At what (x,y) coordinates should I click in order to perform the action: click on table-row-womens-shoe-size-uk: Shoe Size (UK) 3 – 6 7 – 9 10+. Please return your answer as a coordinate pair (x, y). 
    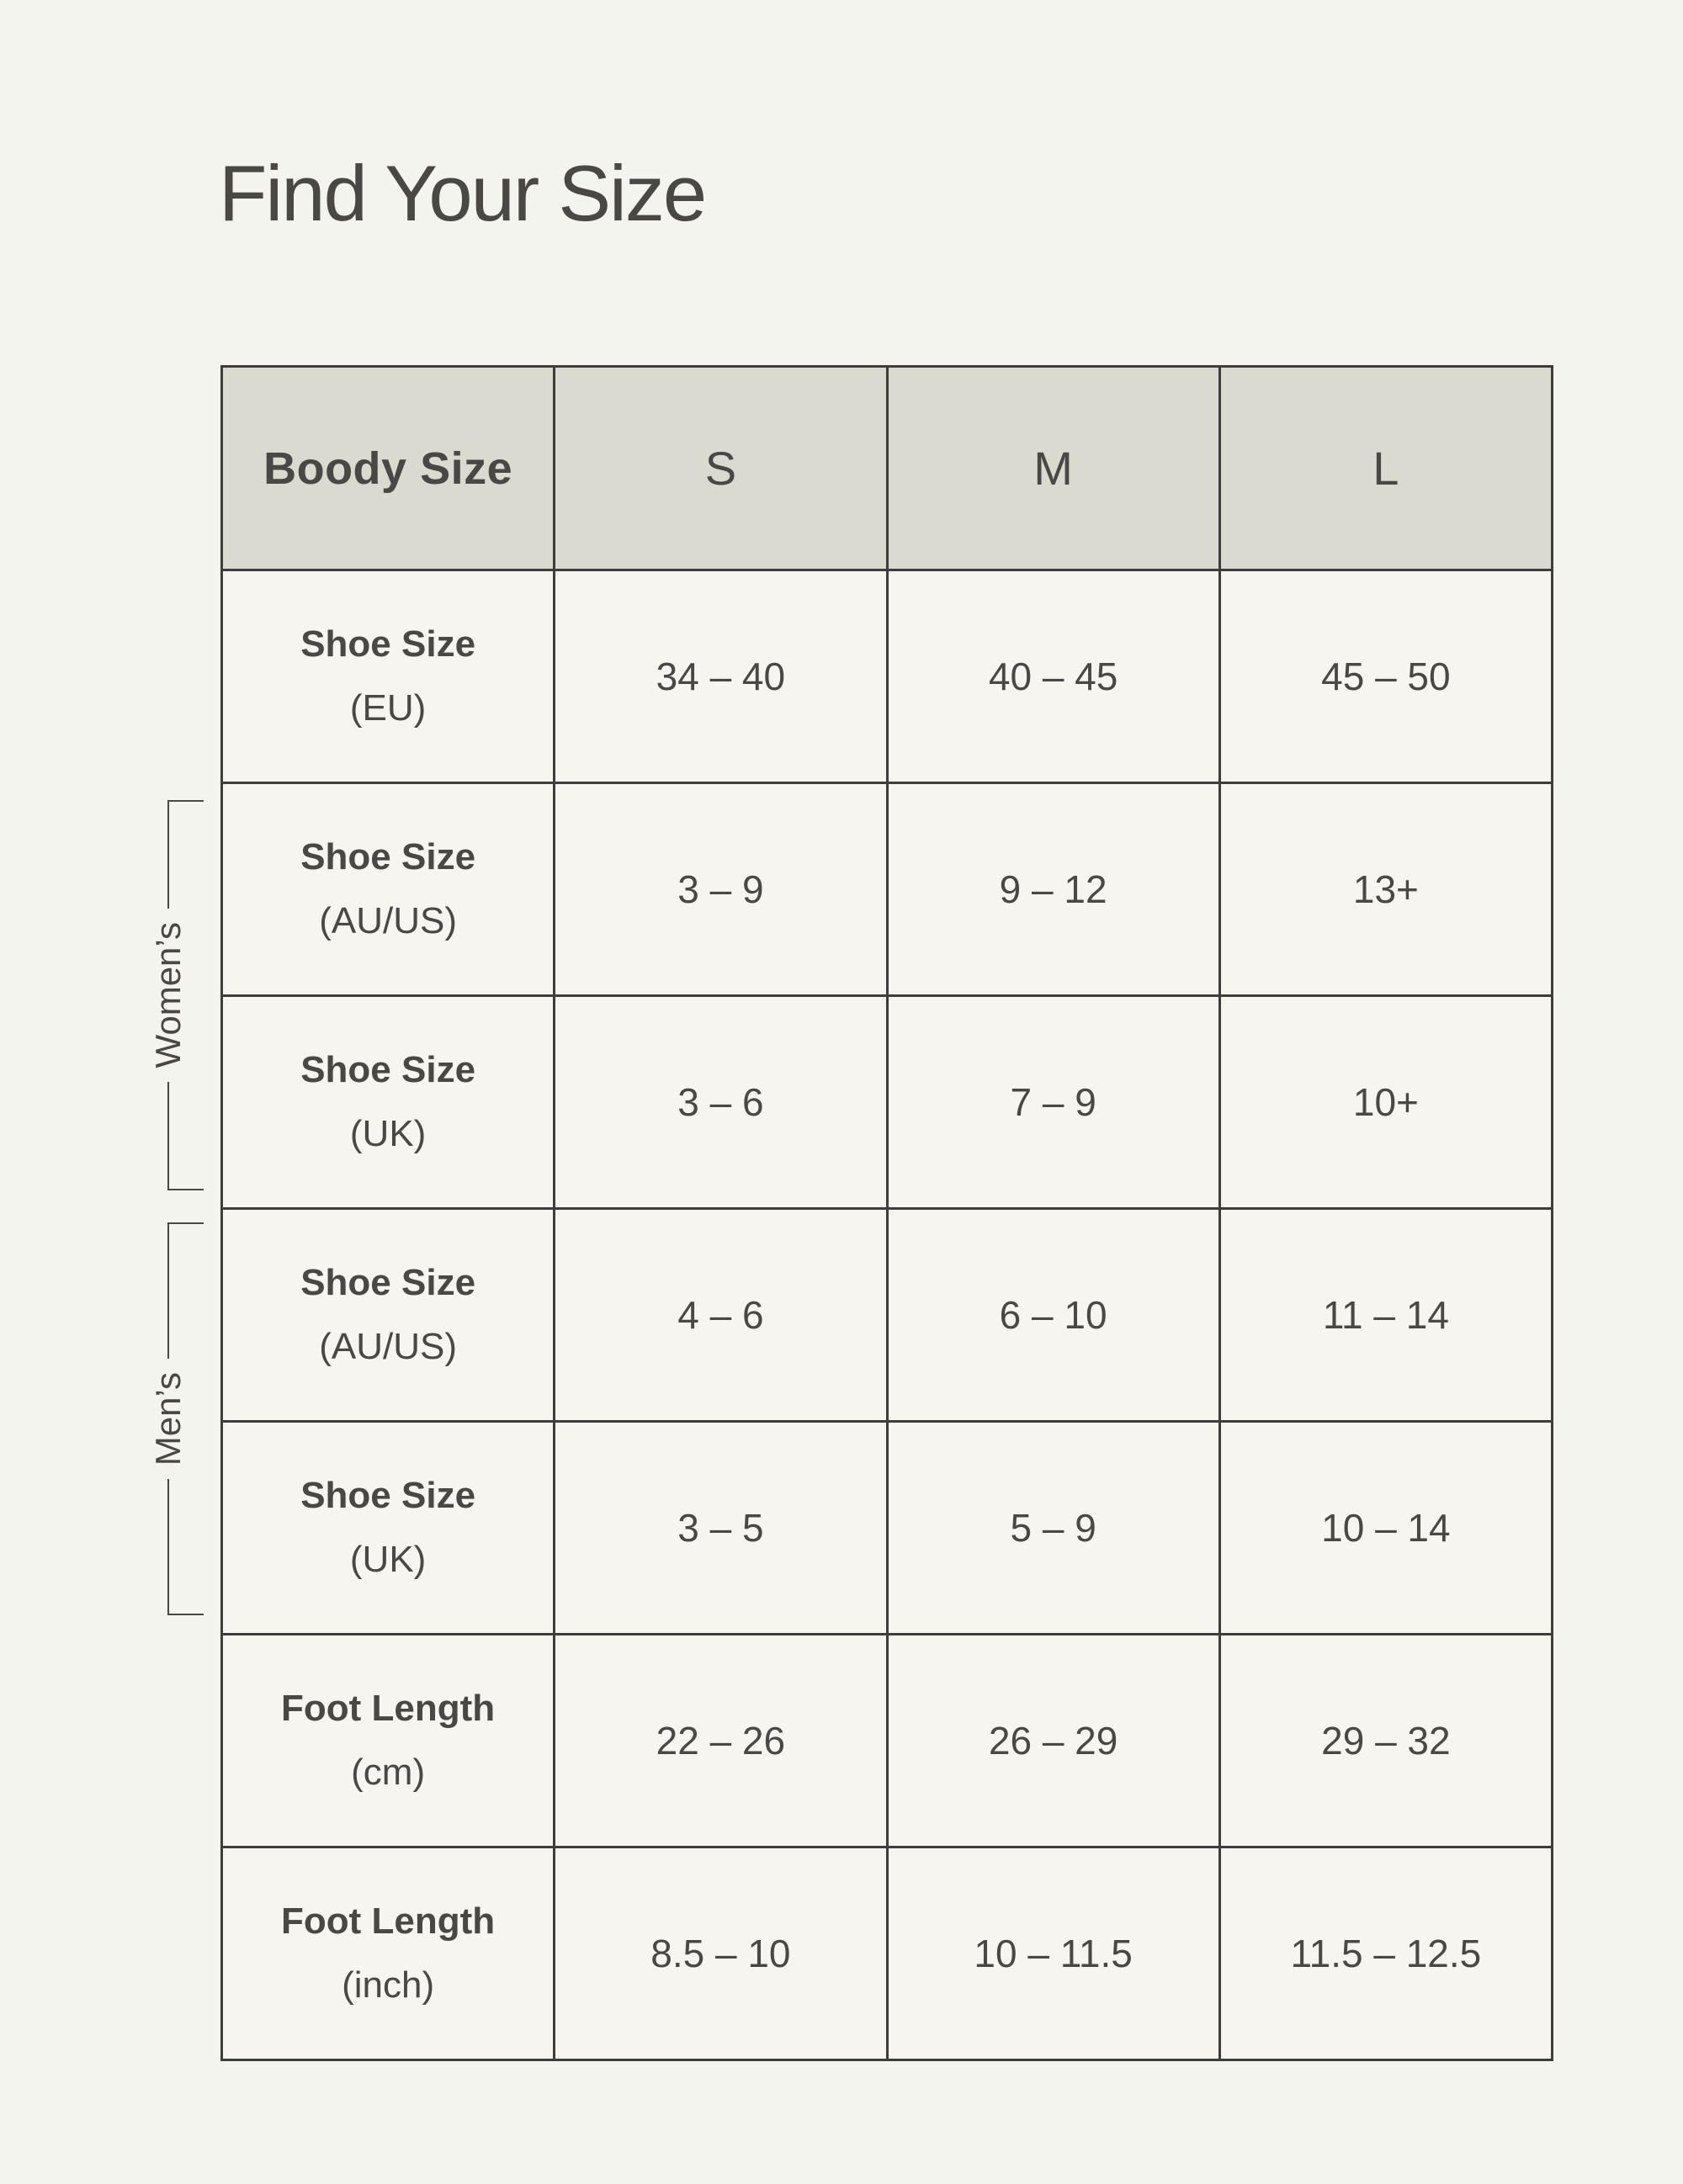
    Looking at the image, I should click on (887, 1102).